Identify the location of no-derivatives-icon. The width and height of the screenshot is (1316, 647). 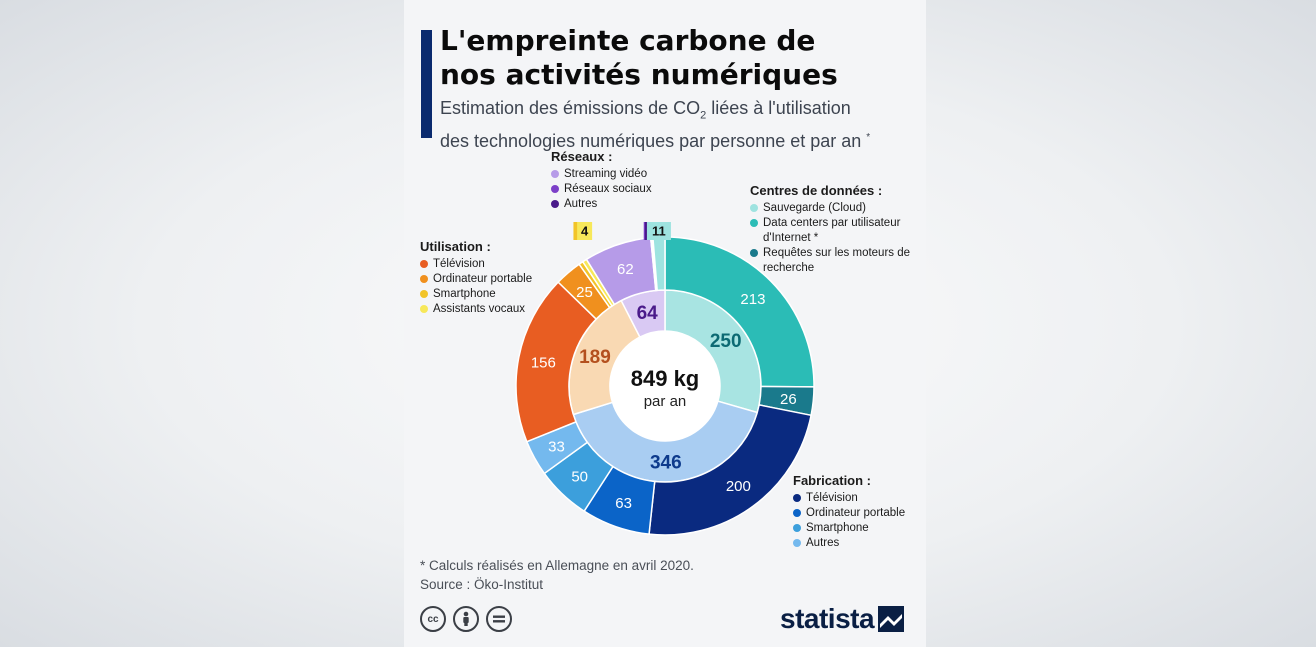
(499, 619).